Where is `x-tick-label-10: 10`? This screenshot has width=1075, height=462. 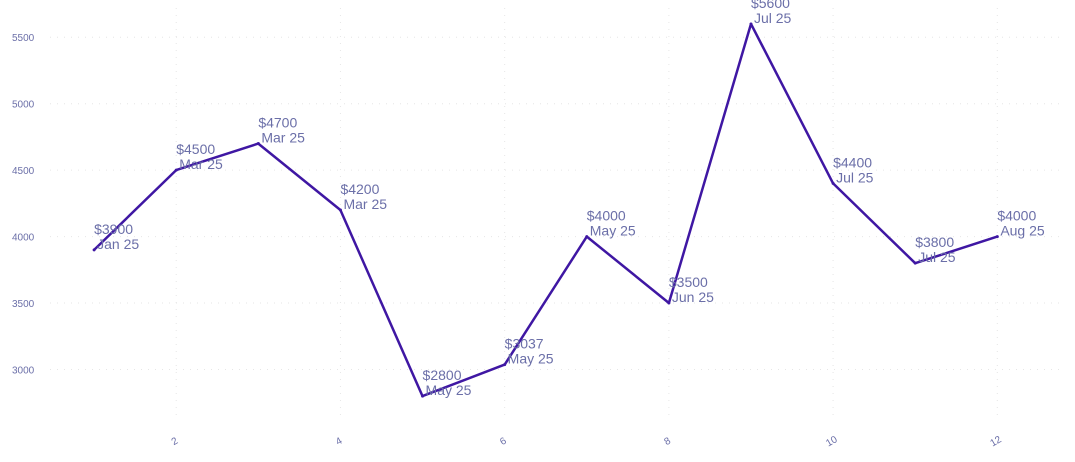
x-tick-label-10: 10 is located at coordinates (832, 441).